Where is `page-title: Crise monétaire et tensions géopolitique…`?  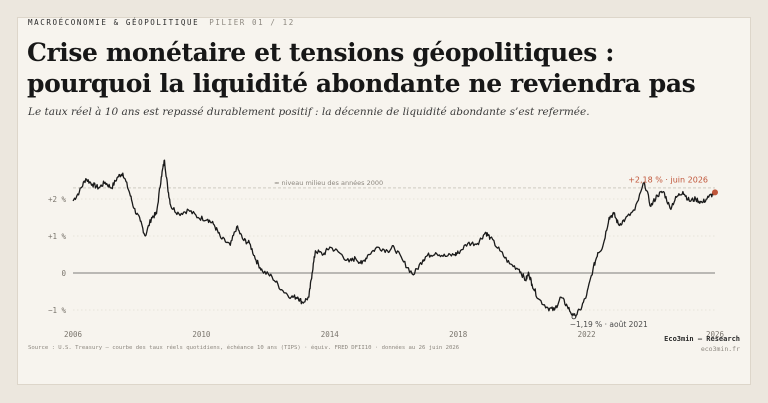 page-title: Crise monétaire et tensions géopolitique… is located at coordinates (361, 68).